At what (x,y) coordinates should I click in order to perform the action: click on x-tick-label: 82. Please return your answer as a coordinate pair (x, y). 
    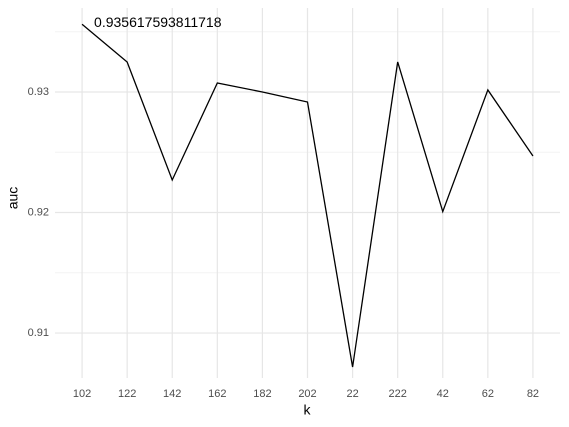
    Looking at the image, I should click on (533, 394).